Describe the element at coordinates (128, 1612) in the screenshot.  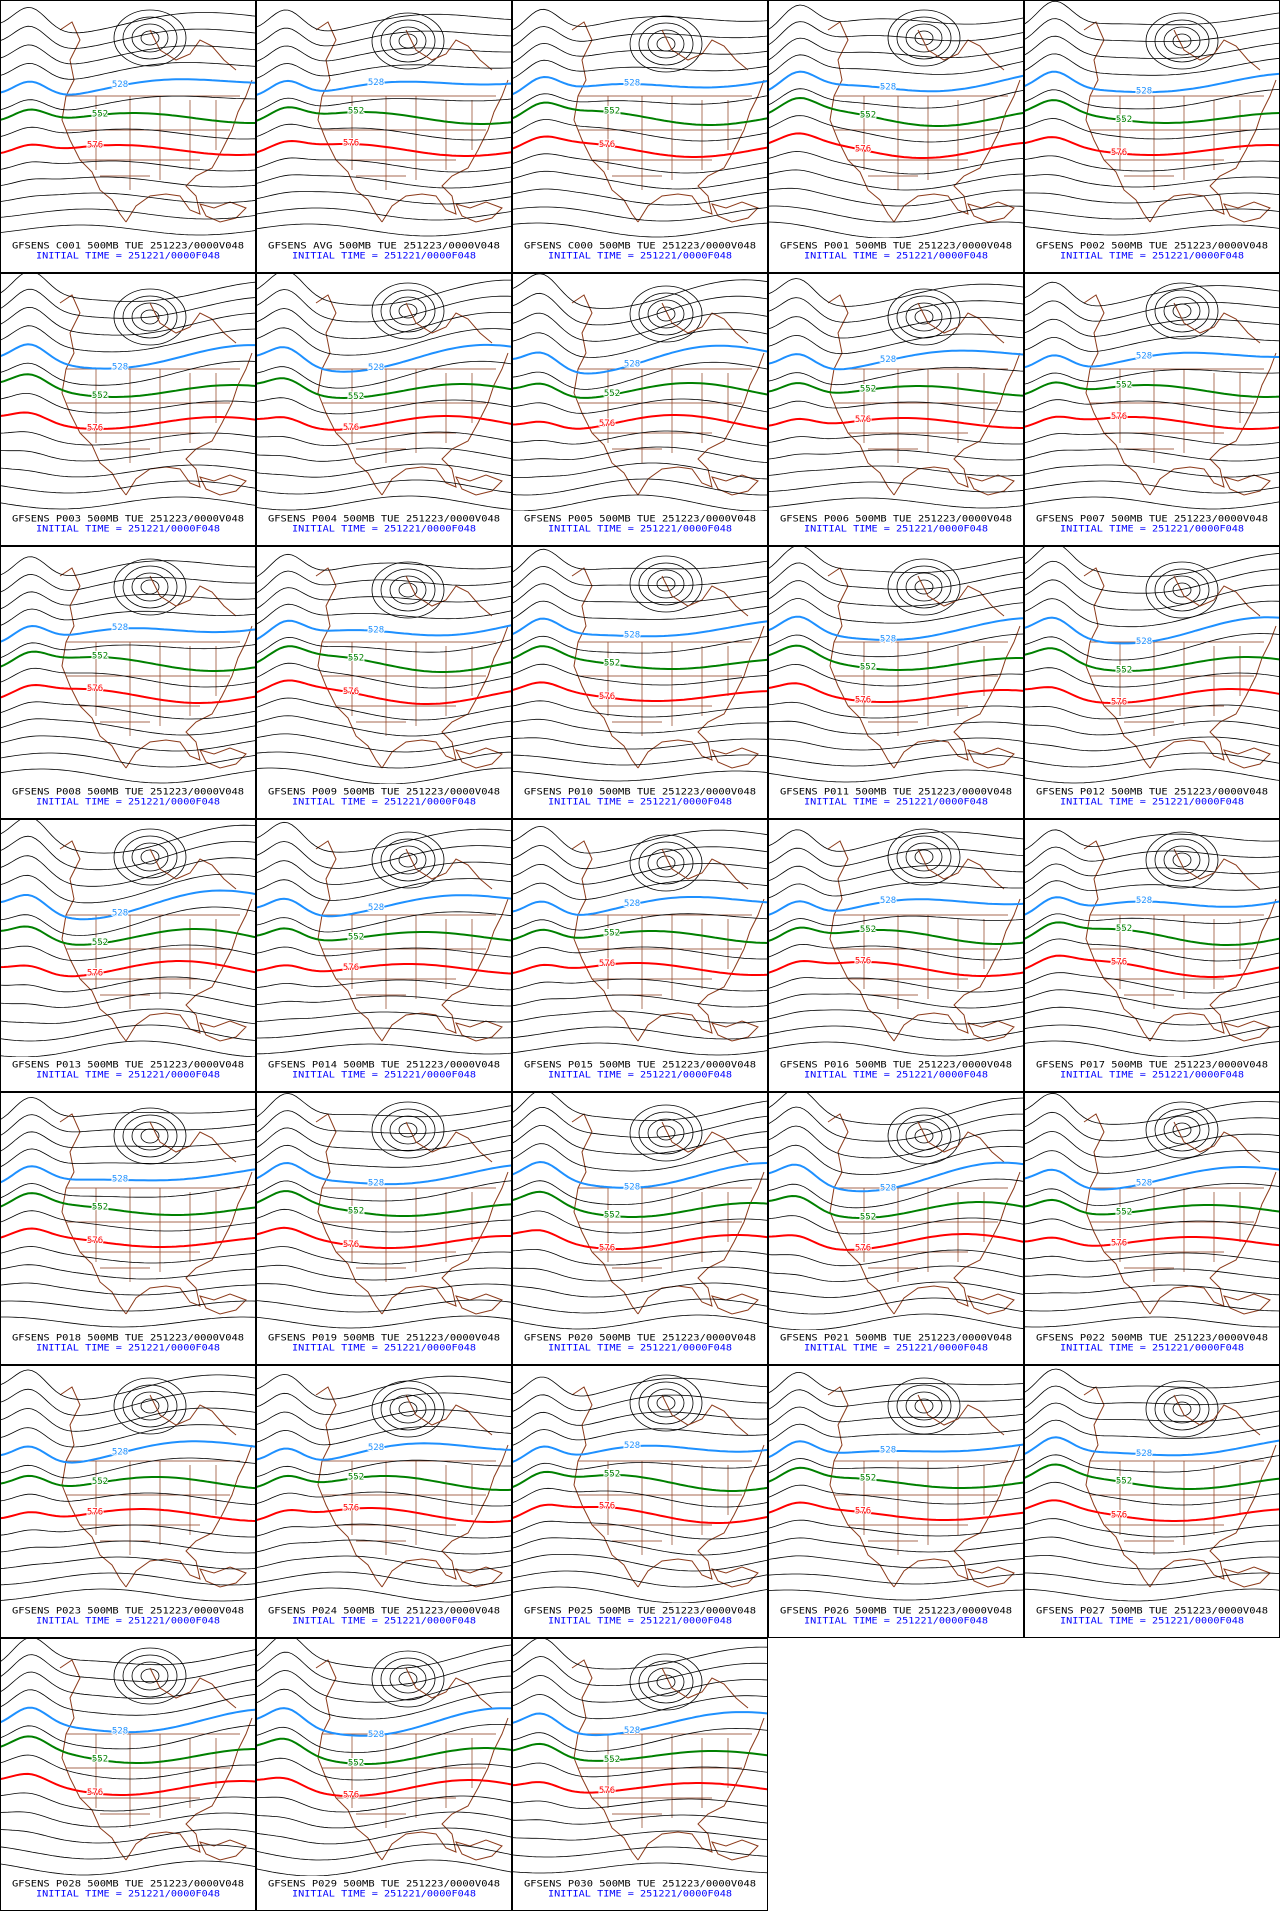
I see `panel-title: GFSENS P023 500MB TUE 251223/0000V048` at that location.